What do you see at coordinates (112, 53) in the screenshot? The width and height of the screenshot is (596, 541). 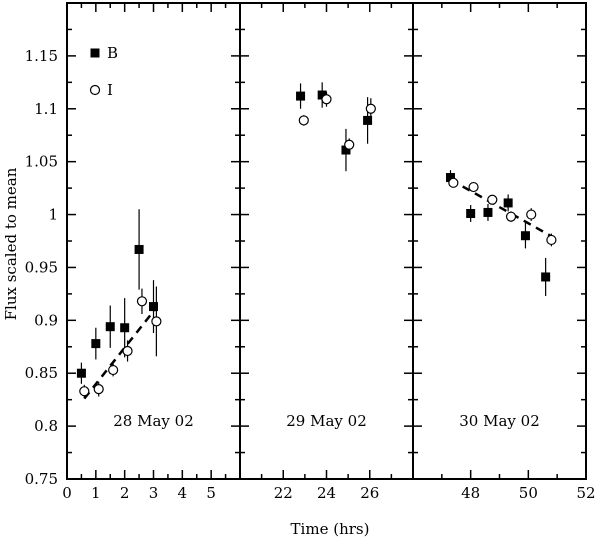 I see `legend-label: B` at bounding box center [112, 53].